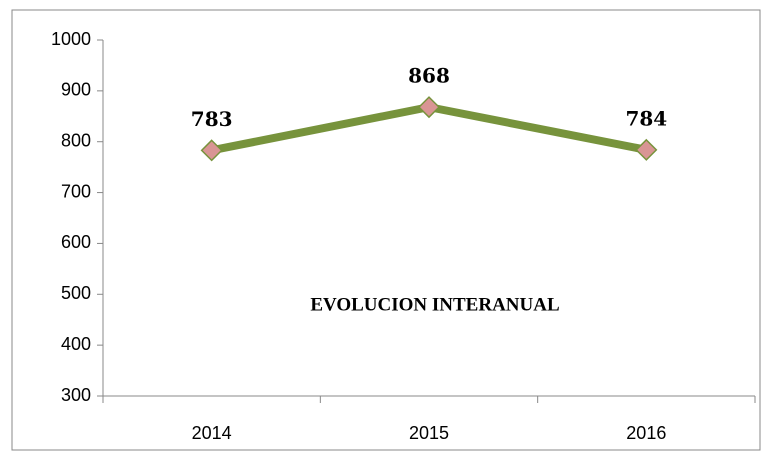  What do you see at coordinates (429, 76) in the screenshot?
I see `data-label: 868` at bounding box center [429, 76].